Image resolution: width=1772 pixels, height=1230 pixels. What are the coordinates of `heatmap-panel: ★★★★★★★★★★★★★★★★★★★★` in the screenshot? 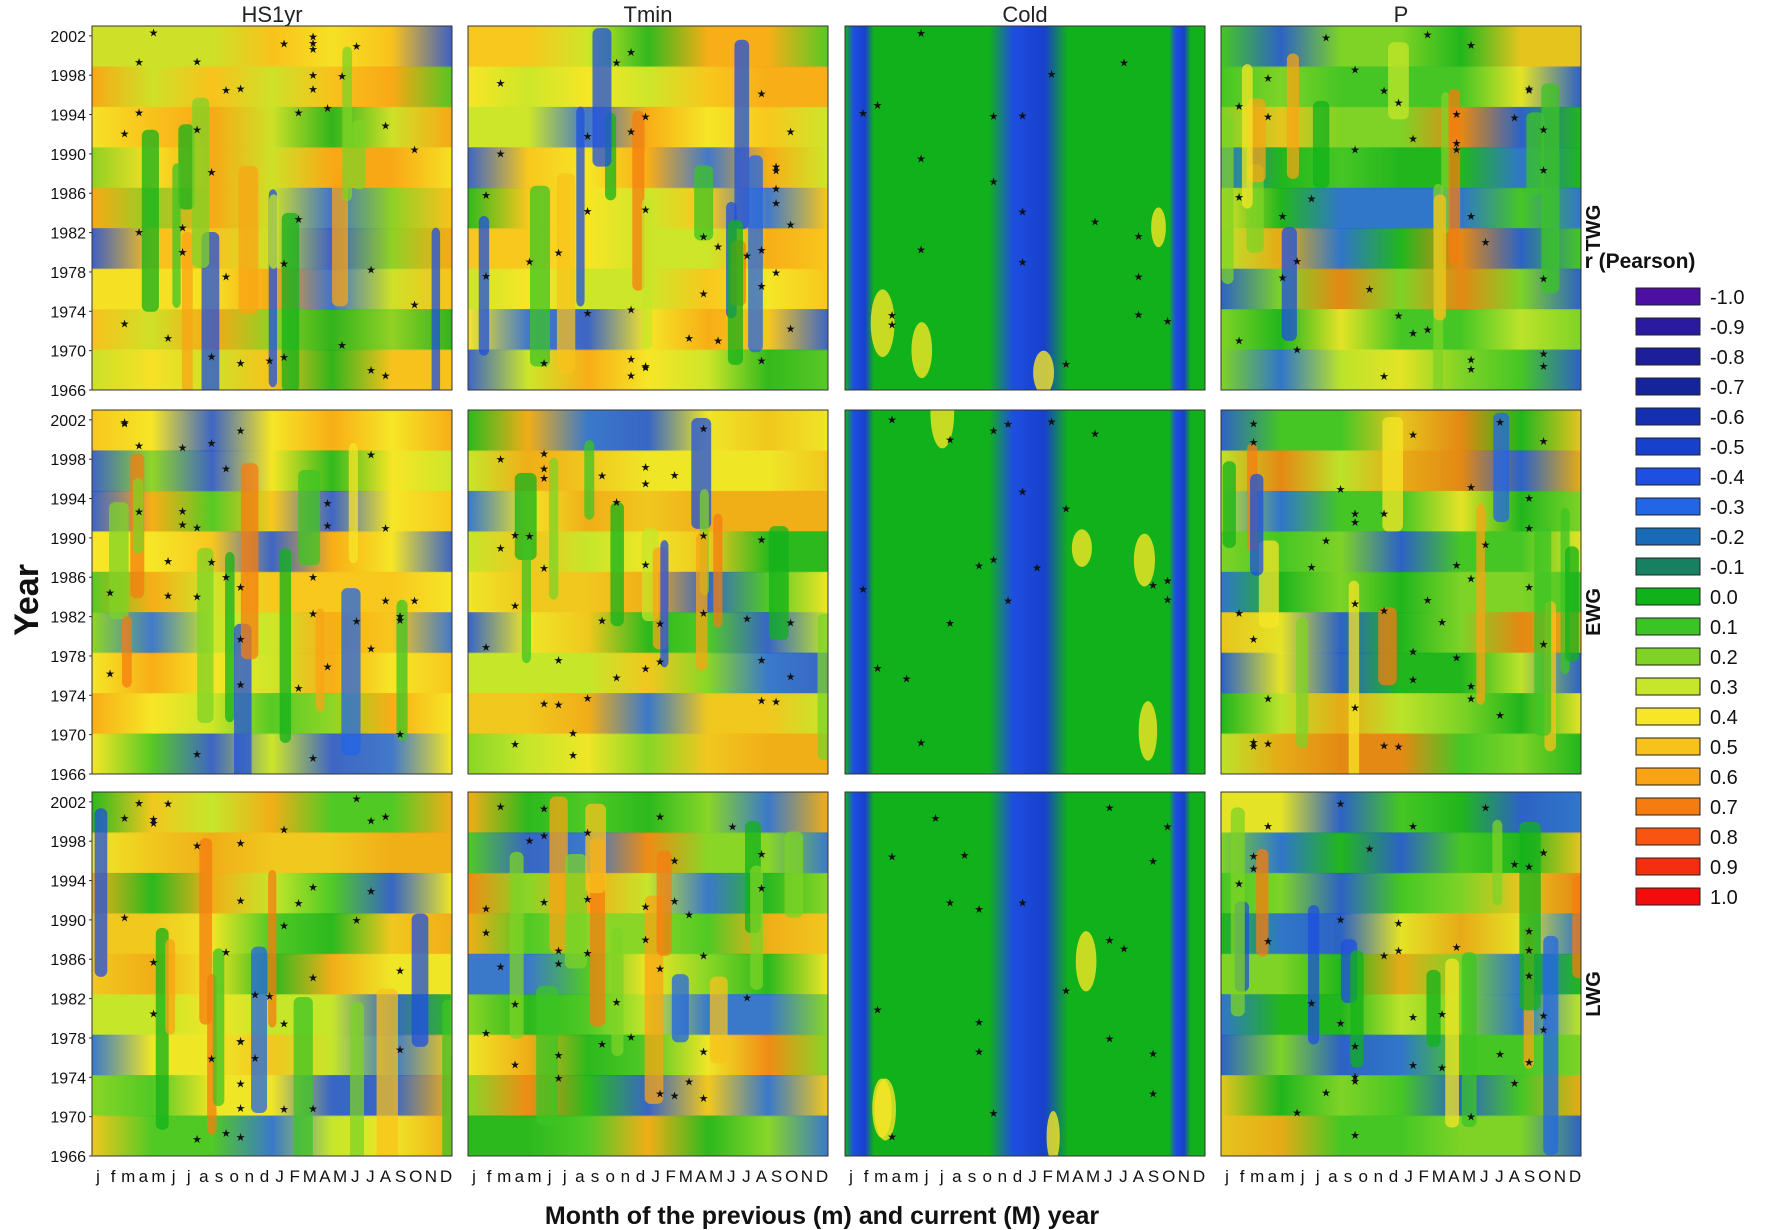 It's located at (1025, 208).